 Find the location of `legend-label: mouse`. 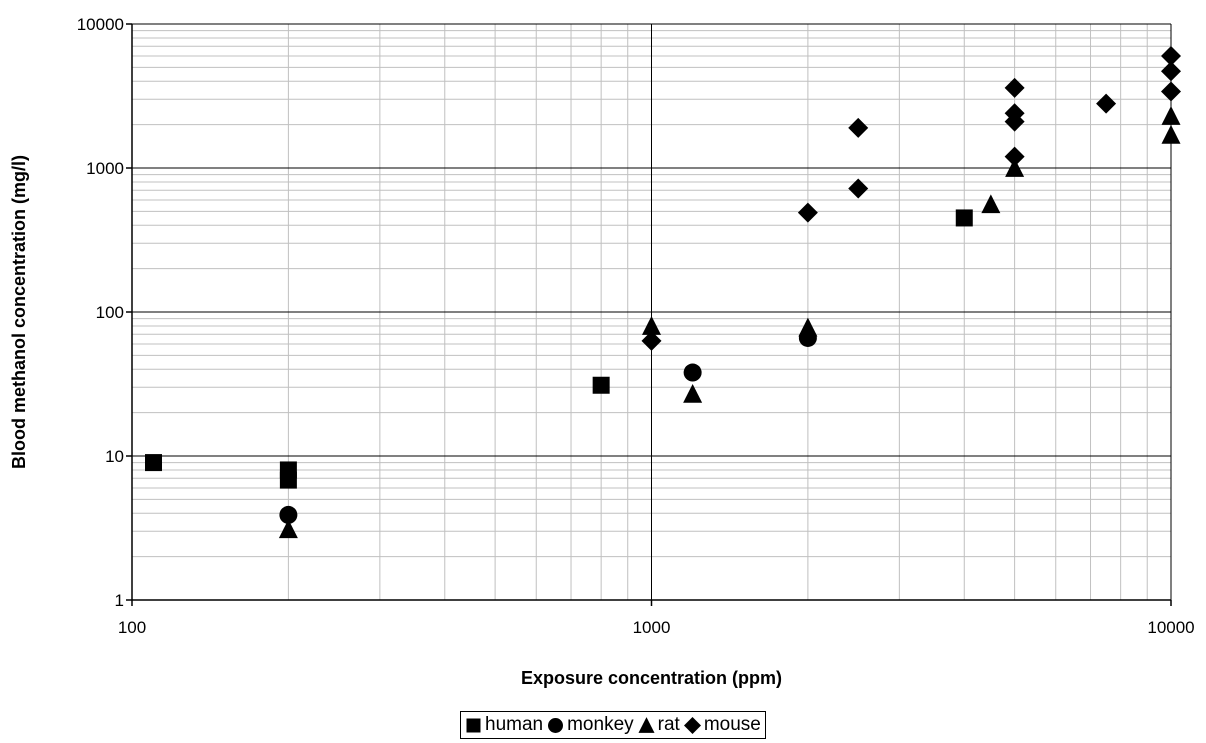

legend-label: mouse is located at coordinates (732, 724).